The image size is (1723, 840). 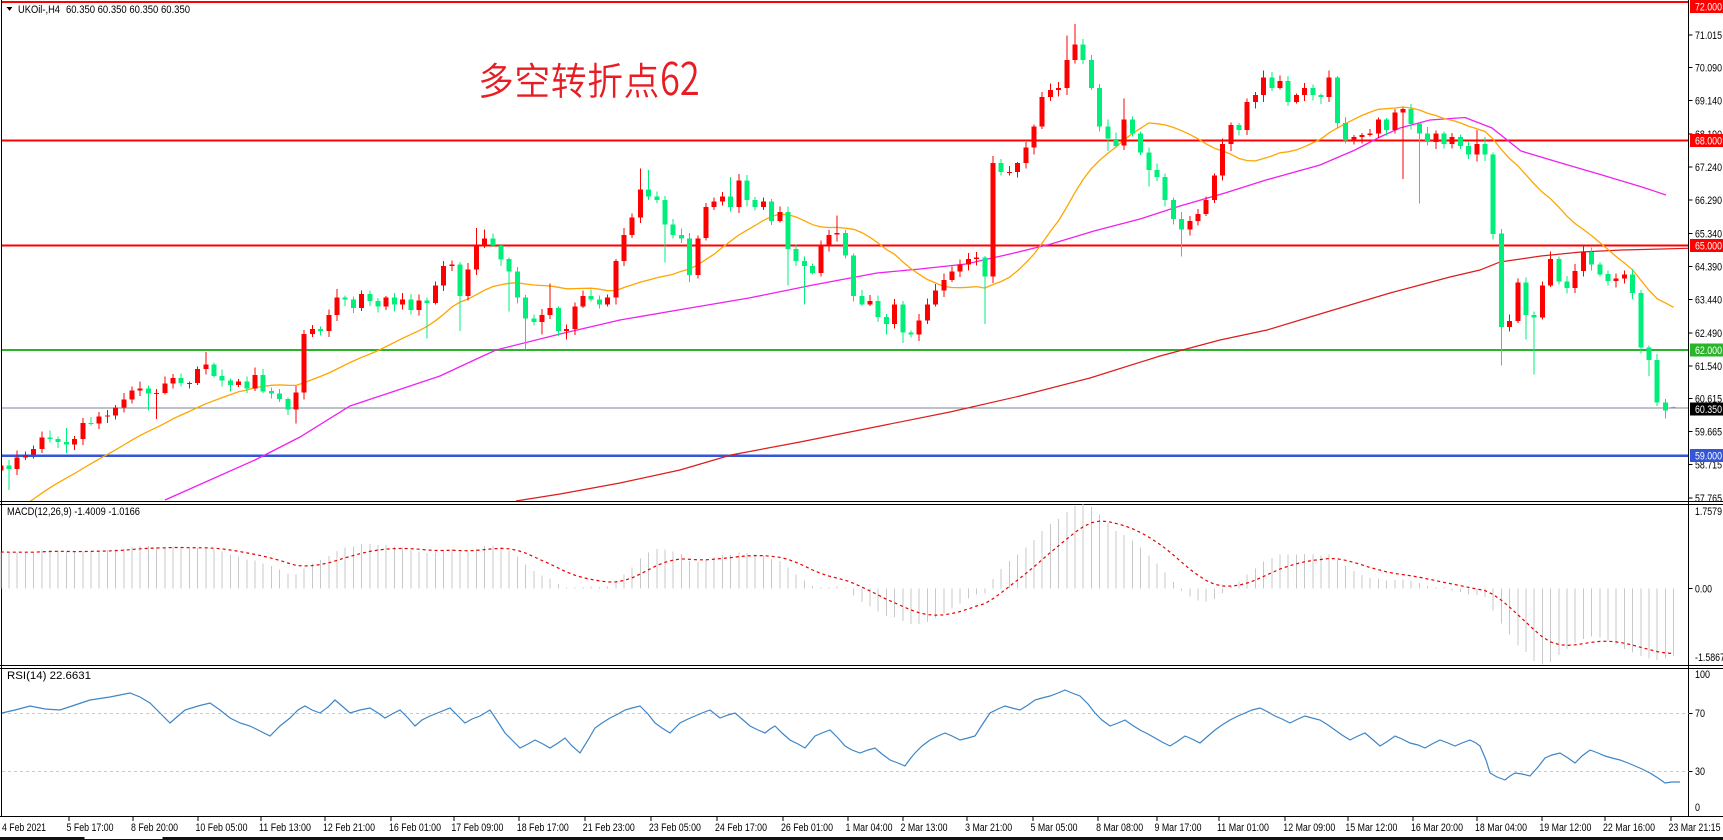 What do you see at coordinates (1309, 828) in the screenshot?
I see `svg-text: 12 Mar 09:00` at bounding box center [1309, 828].